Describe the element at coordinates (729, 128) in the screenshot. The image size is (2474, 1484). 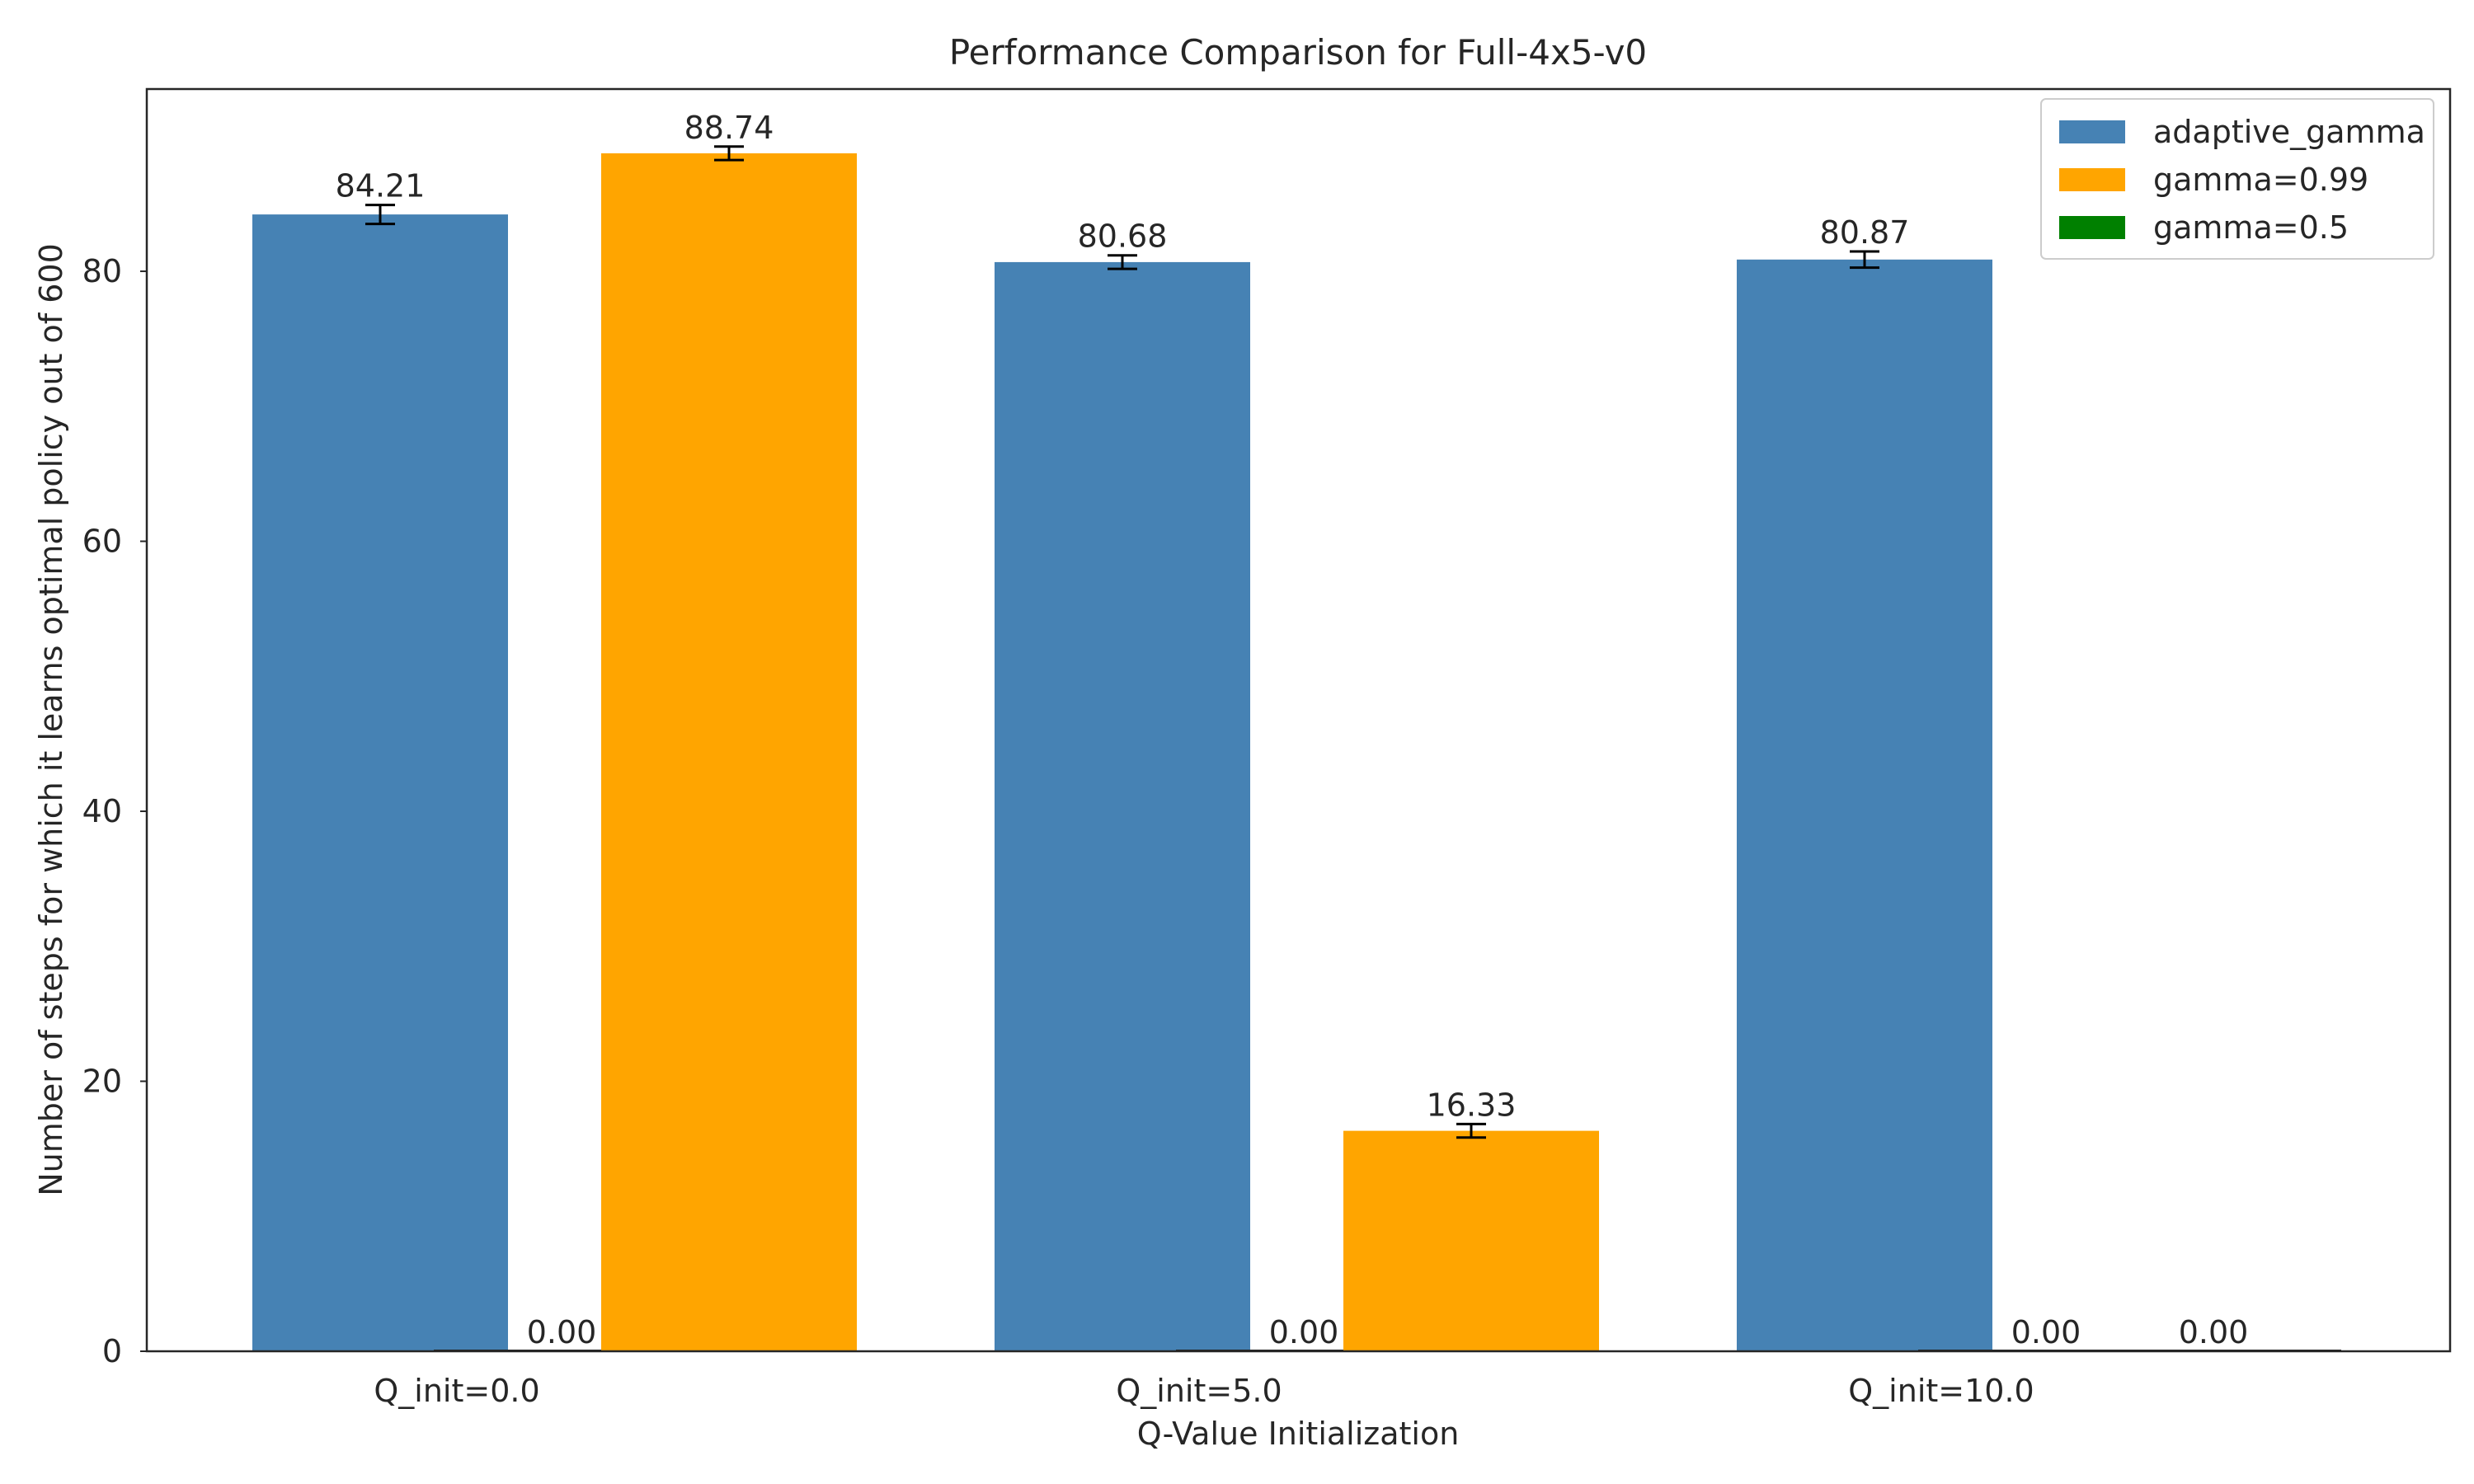
I see `data-label-2-0: 88.74` at that location.